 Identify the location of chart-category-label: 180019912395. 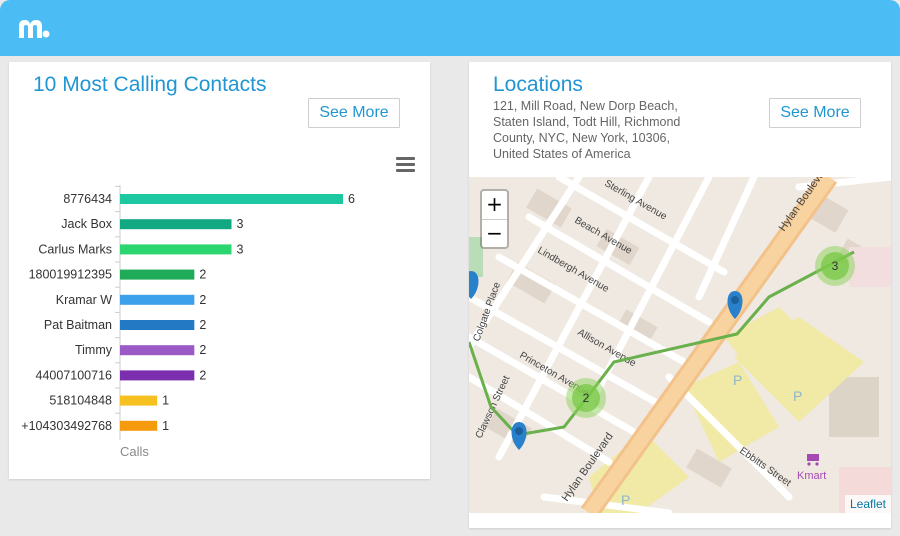
(70, 275).